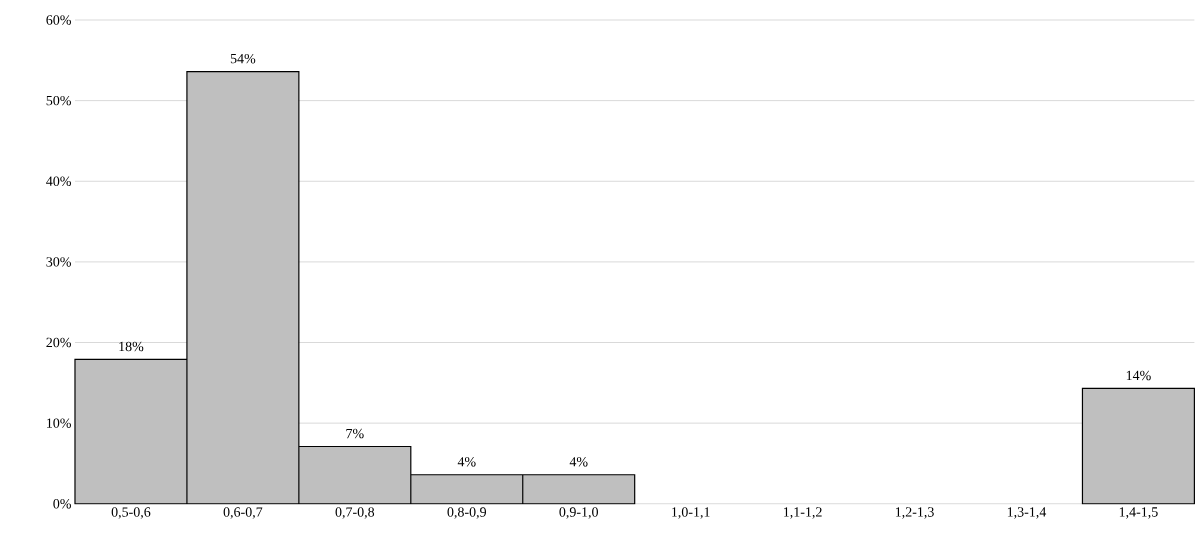 This screenshot has height=544, width=1195. Describe the element at coordinates (58, 342) in the screenshot. I see `y-tick-label: 20%` at that location.